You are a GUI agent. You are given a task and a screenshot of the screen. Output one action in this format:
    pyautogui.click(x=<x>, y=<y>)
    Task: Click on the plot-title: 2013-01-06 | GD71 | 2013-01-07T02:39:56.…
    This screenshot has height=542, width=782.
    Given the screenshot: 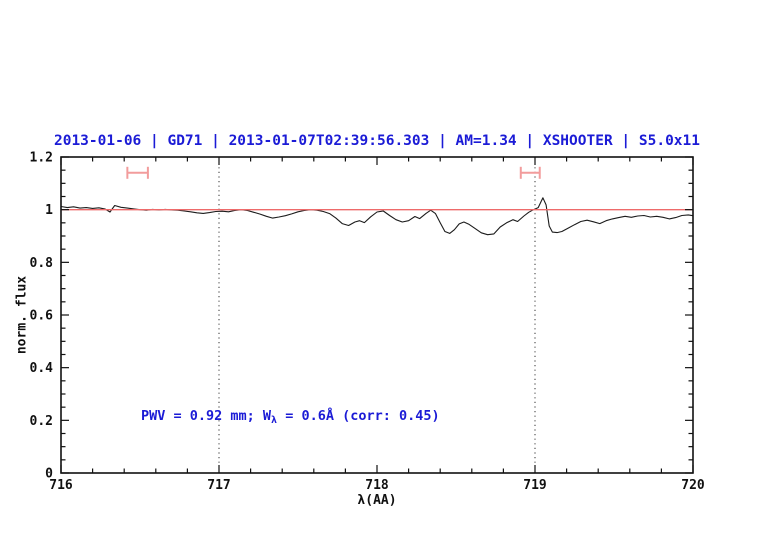 What is the action you would take?
    pyautogui.click(x=376, y=141)
    